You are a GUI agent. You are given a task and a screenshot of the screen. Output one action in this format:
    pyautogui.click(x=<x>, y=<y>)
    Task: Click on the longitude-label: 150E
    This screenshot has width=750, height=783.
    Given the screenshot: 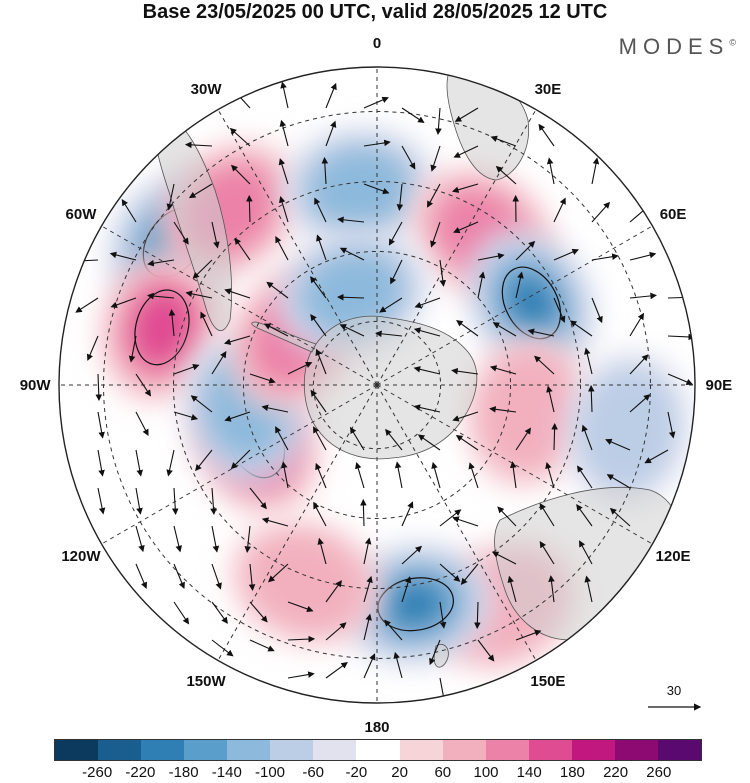 What is the action you would take?
    pyautogui.click(x=547, y=681)
    